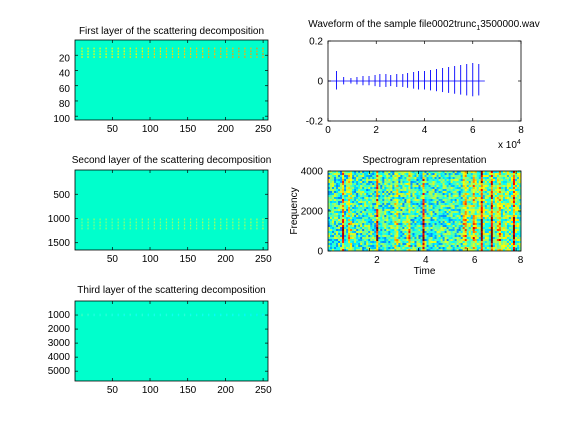  What do you see at coordinates (188, 259) in the screenshot?
I see `second-layer-xtick: 150` at bounding box center [188, 259].